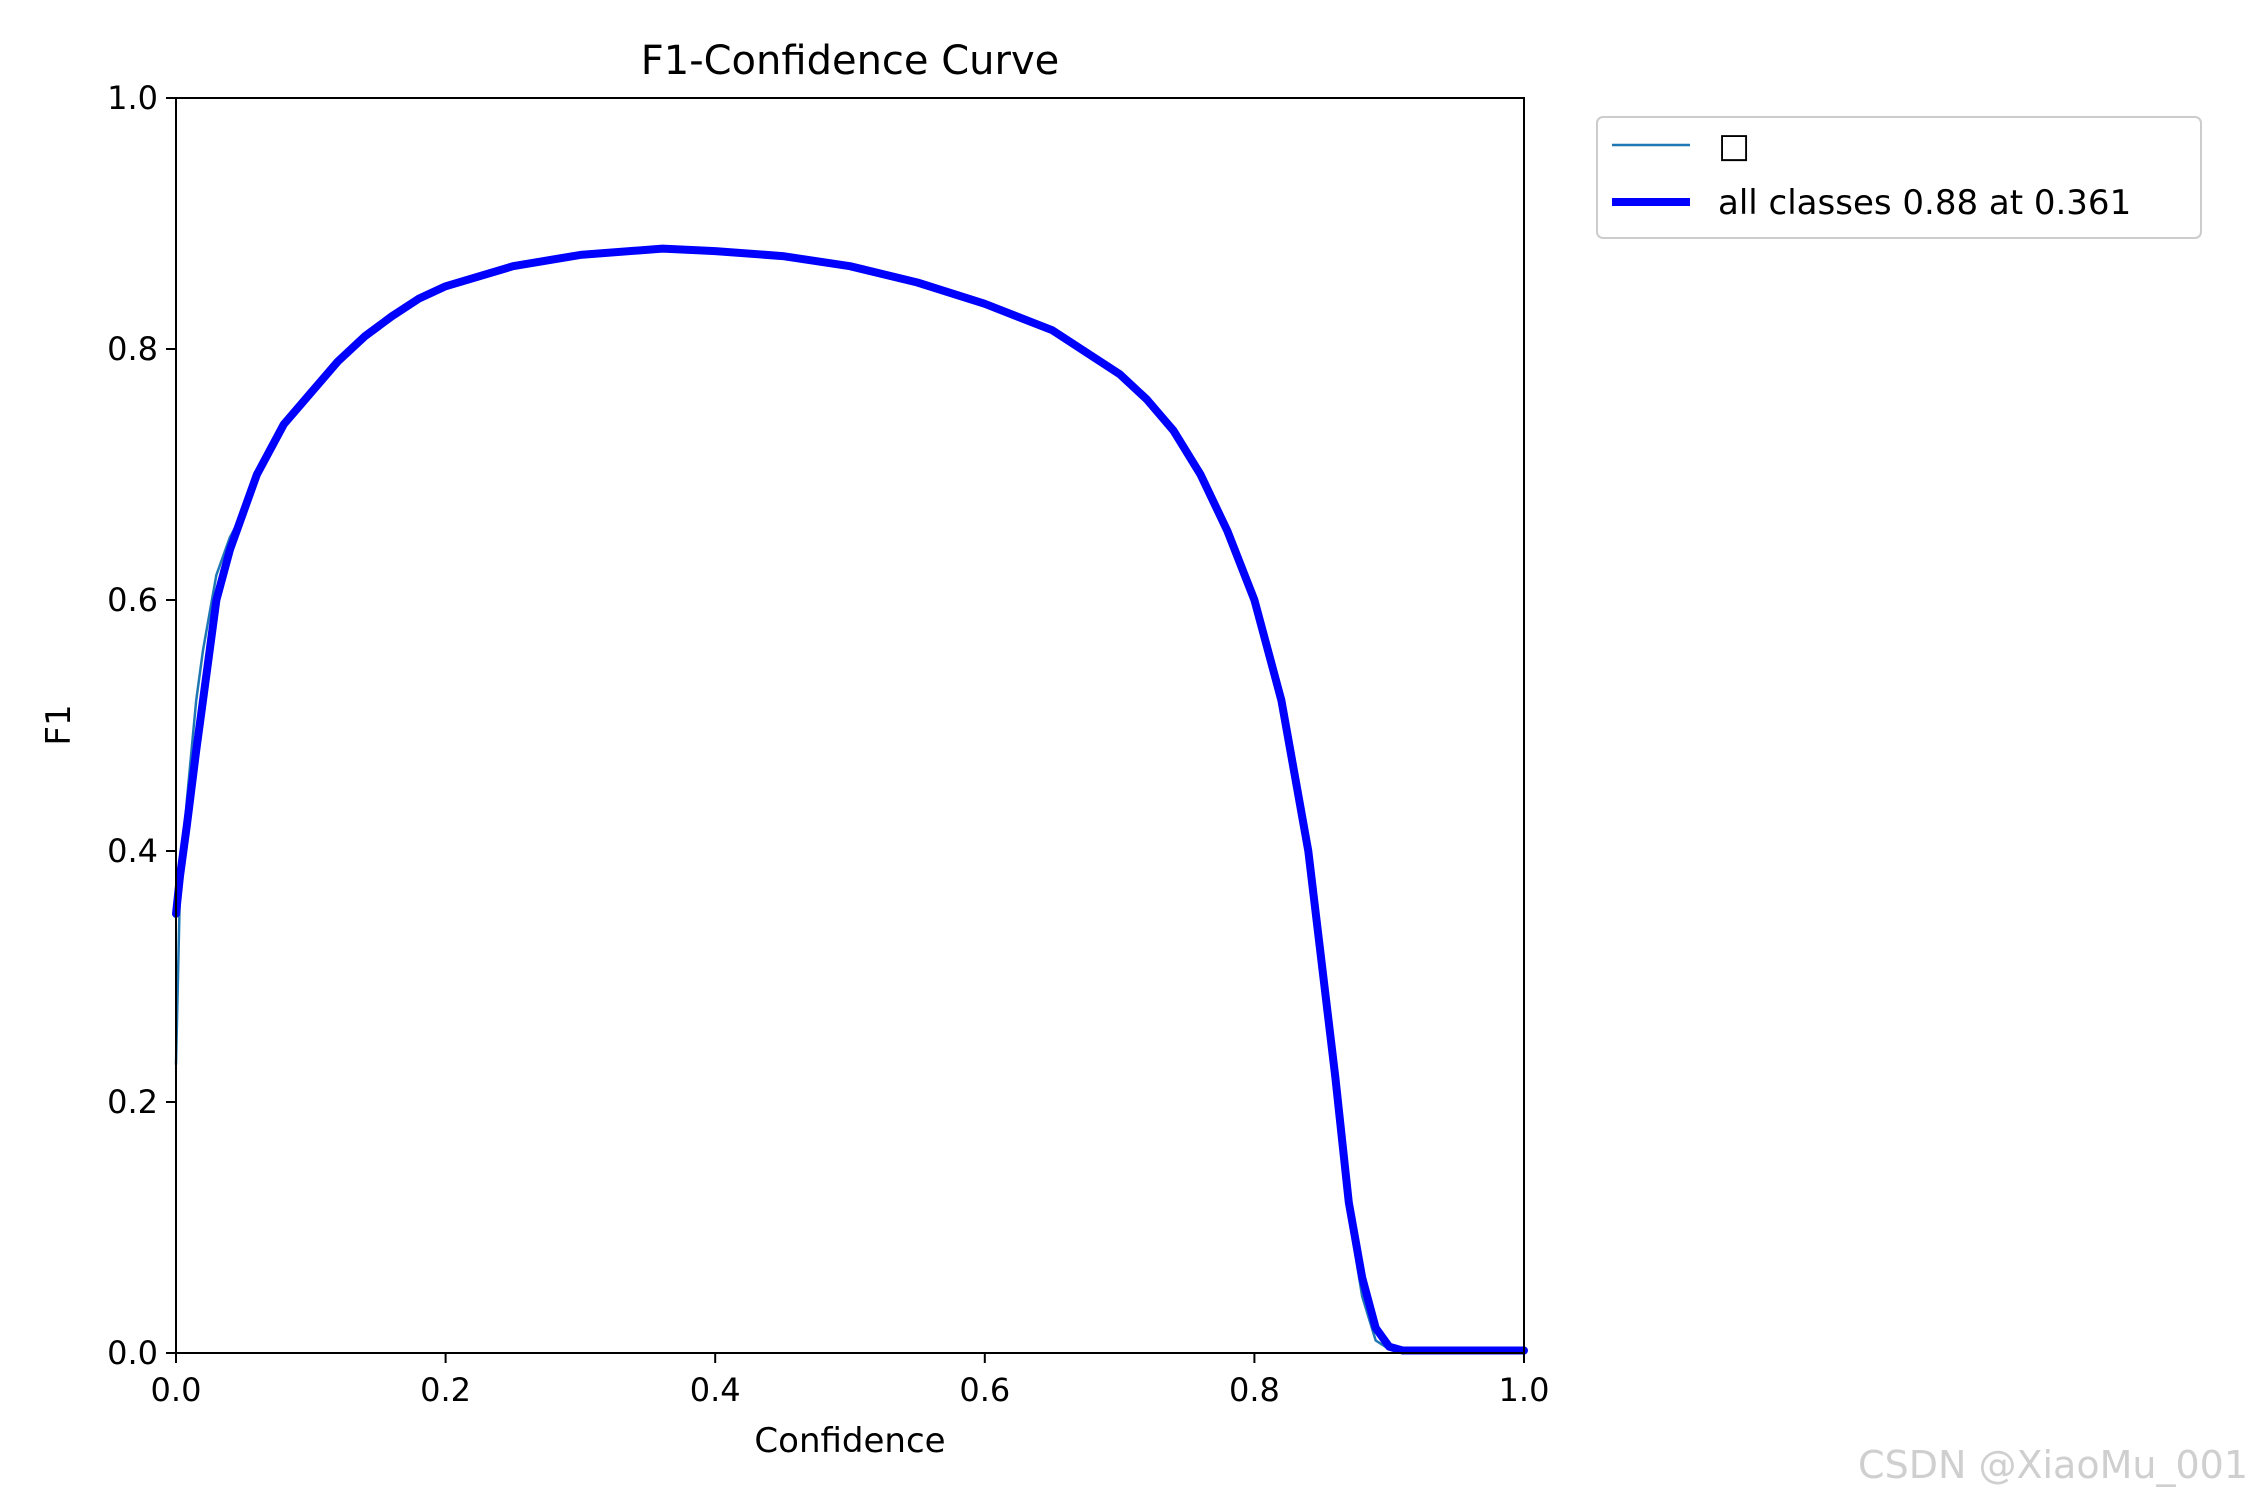 This screenshot has height=1500, width=2250. Describe the element at coordinates (984, 1390) in the screenshot. I see `x-tick-label: 0.6` at that location.